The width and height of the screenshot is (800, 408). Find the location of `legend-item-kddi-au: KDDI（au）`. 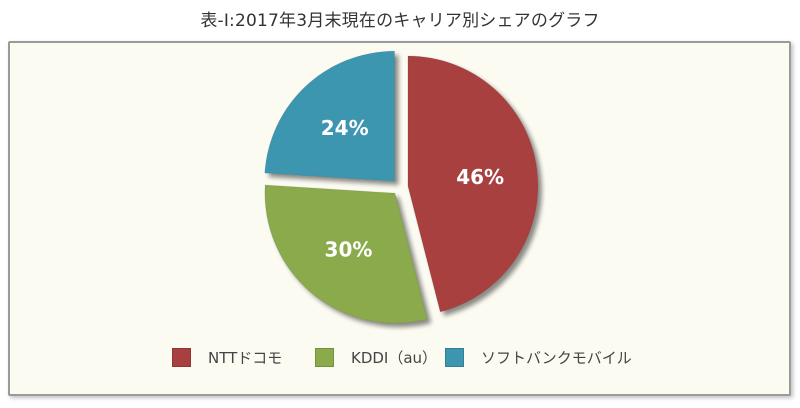

legend-item-kddi-au: KDDI（au） is located at coordinates (376, 357).